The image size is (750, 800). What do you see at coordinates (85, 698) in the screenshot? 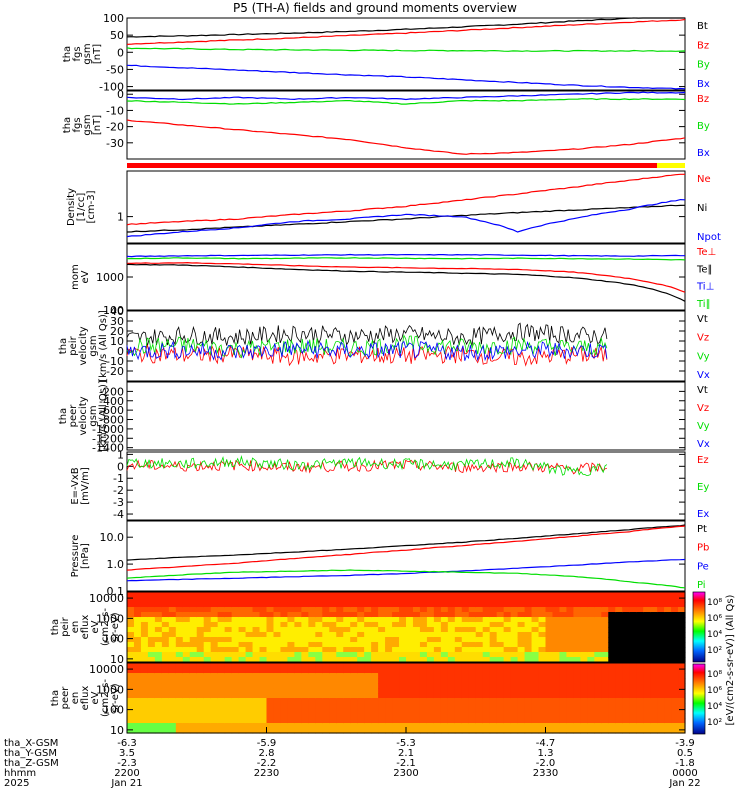
I see `y-axis-label: eflux` at bounding box center [85, 698].